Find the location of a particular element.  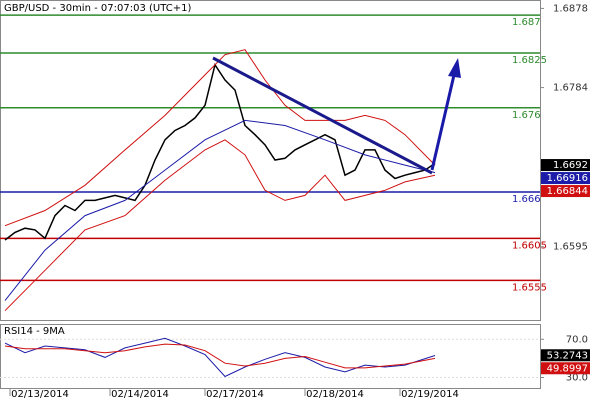

x-tick-label: 02/17/2014 is located at coordinates (235, 394).